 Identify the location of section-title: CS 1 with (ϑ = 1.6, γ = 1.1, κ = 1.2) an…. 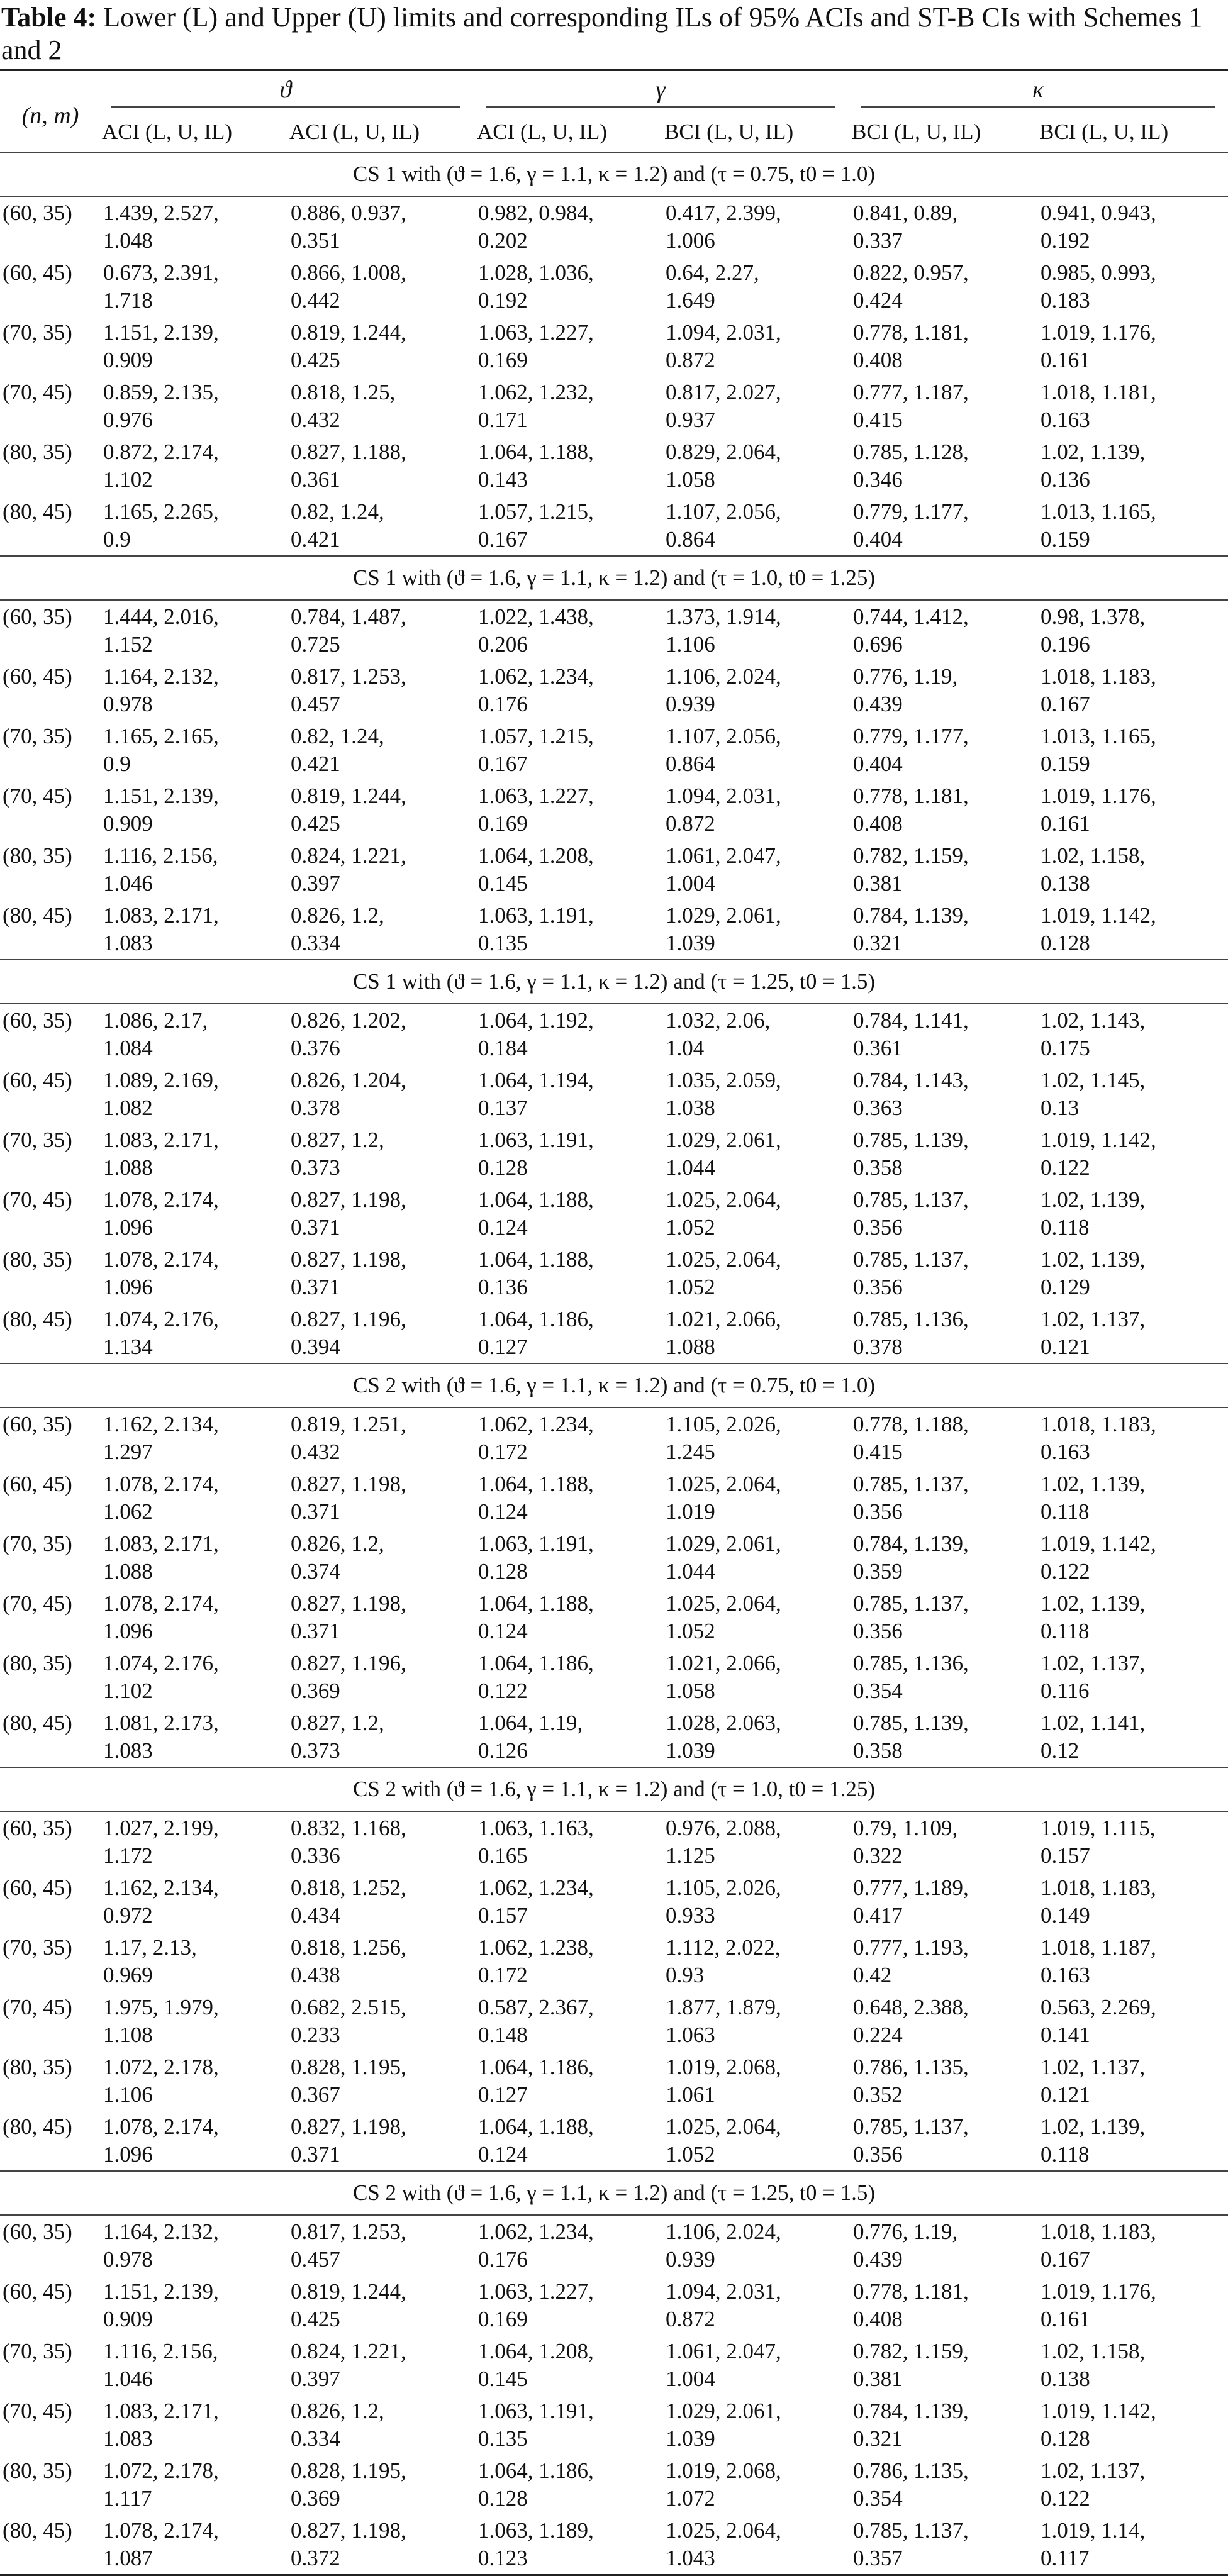
(614, 981).